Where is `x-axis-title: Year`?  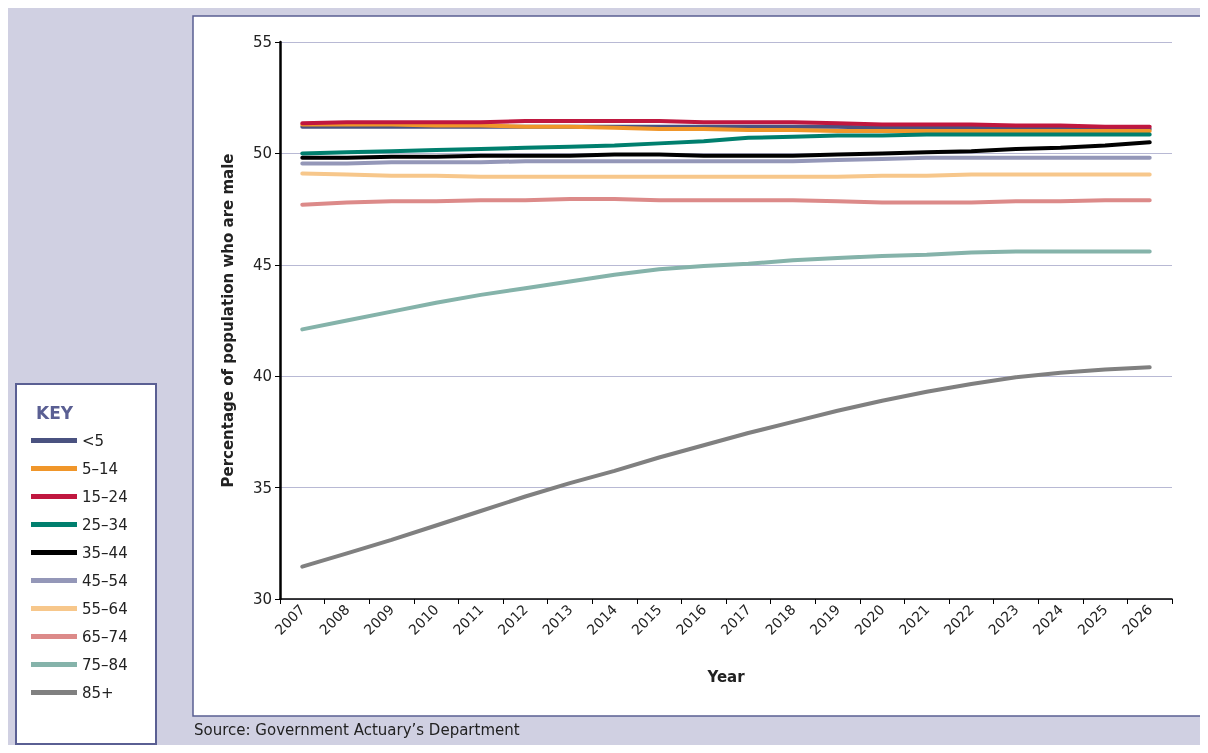 x-axis-title: Year is located at coordinates (726, 676).